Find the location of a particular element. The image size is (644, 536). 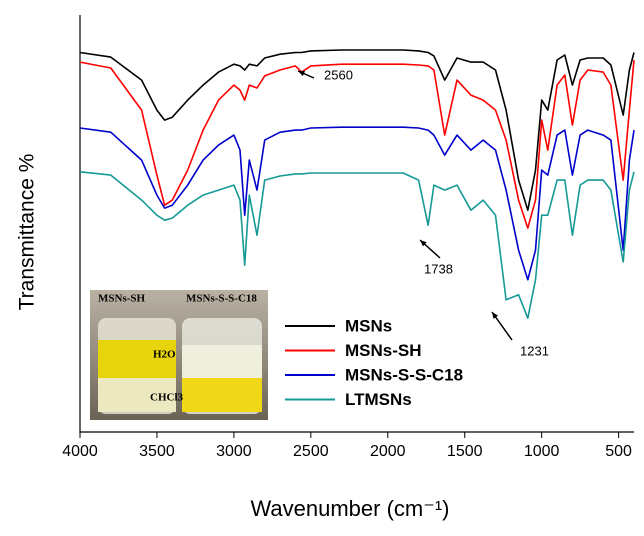

x-tick-label: 1500 is located at coordinates (465, 451).